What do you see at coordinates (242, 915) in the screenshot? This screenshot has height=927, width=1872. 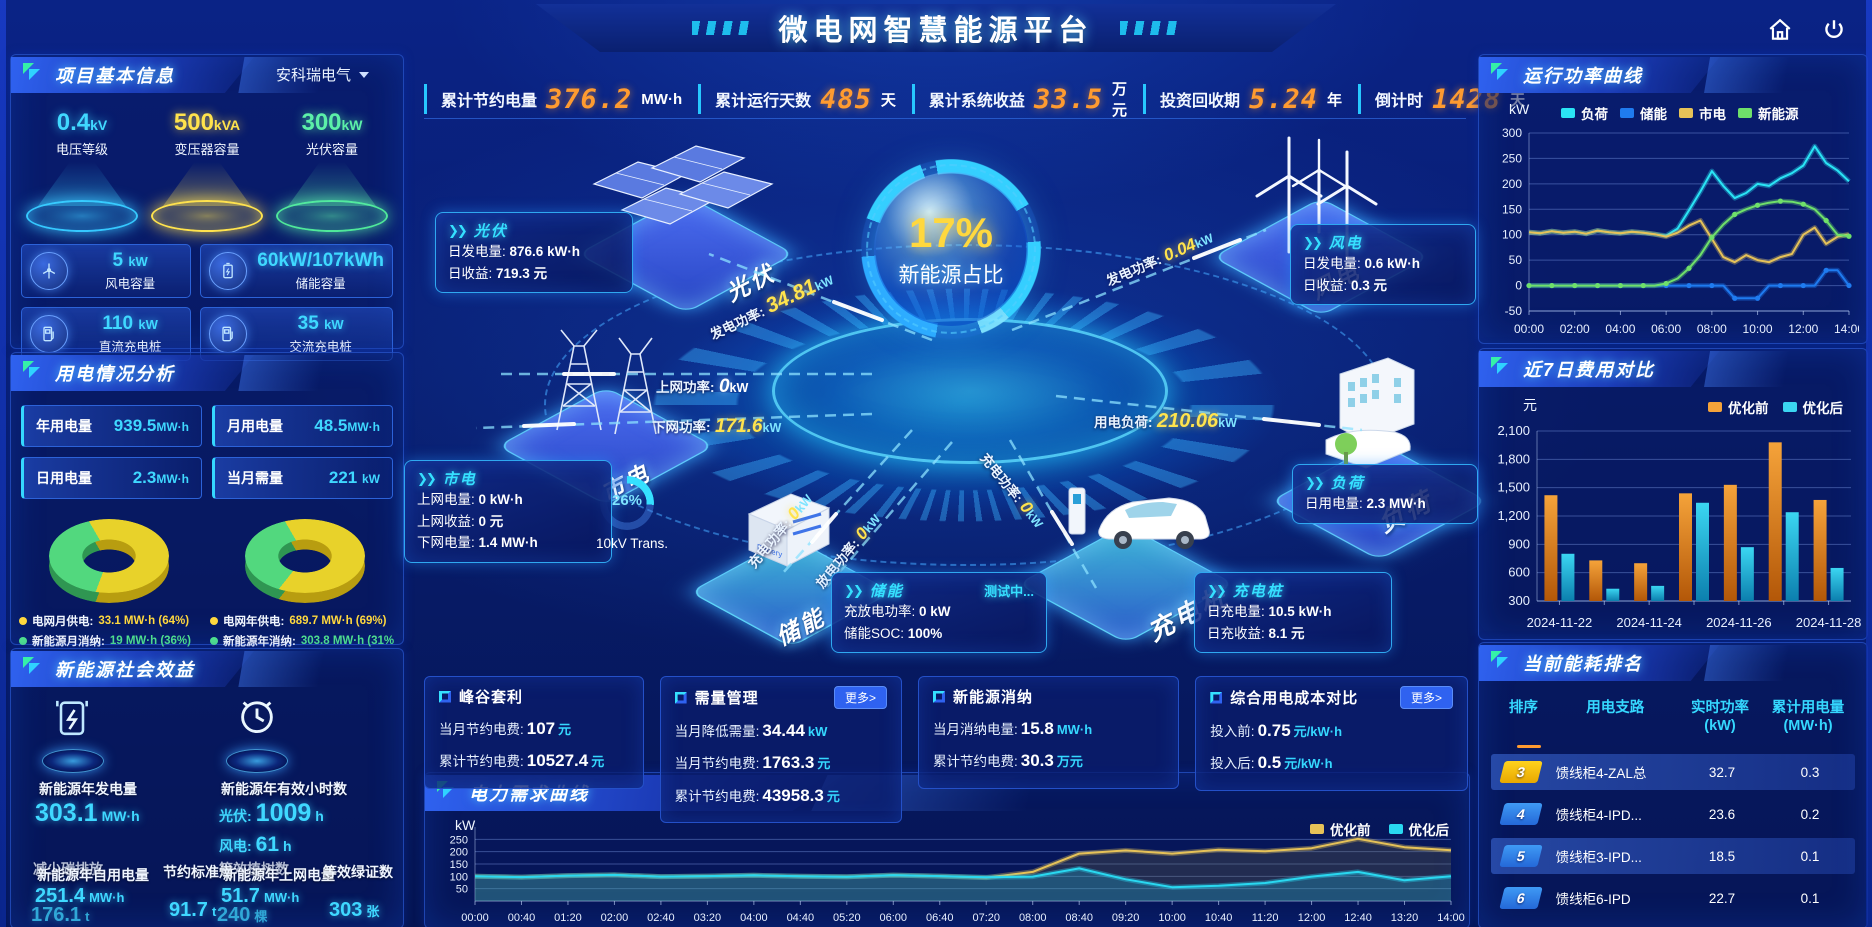 I see `tree-value: 240 棵` at bounding box center [242, 915].